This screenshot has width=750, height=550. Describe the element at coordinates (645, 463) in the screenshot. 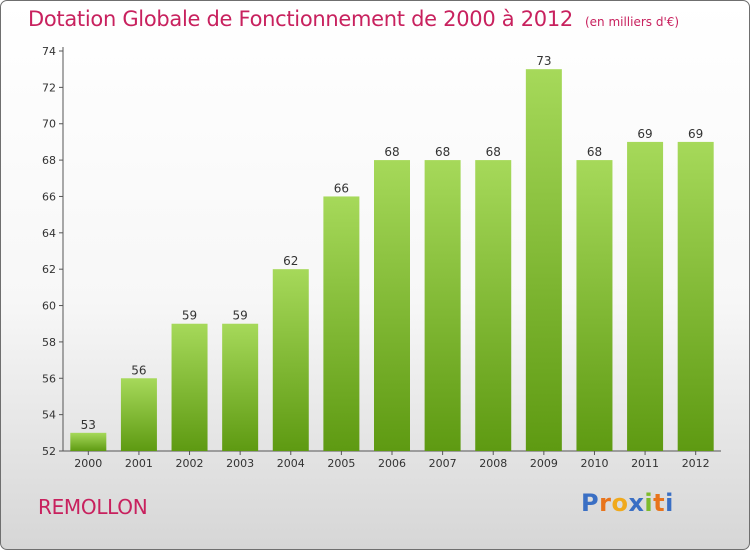

I see `x-tick-label: 2011` at that location.